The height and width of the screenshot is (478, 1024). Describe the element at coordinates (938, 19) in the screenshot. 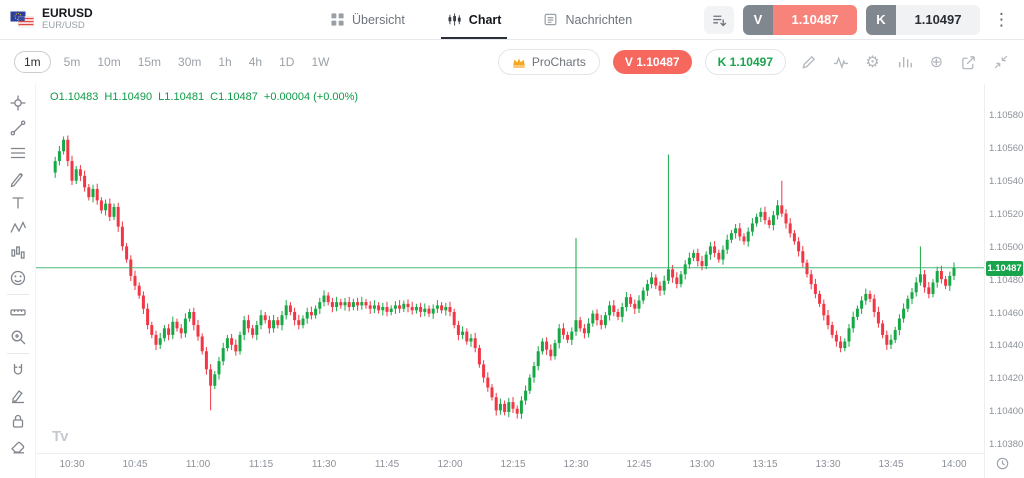

I see `buy-price: 1.10497` at that location.